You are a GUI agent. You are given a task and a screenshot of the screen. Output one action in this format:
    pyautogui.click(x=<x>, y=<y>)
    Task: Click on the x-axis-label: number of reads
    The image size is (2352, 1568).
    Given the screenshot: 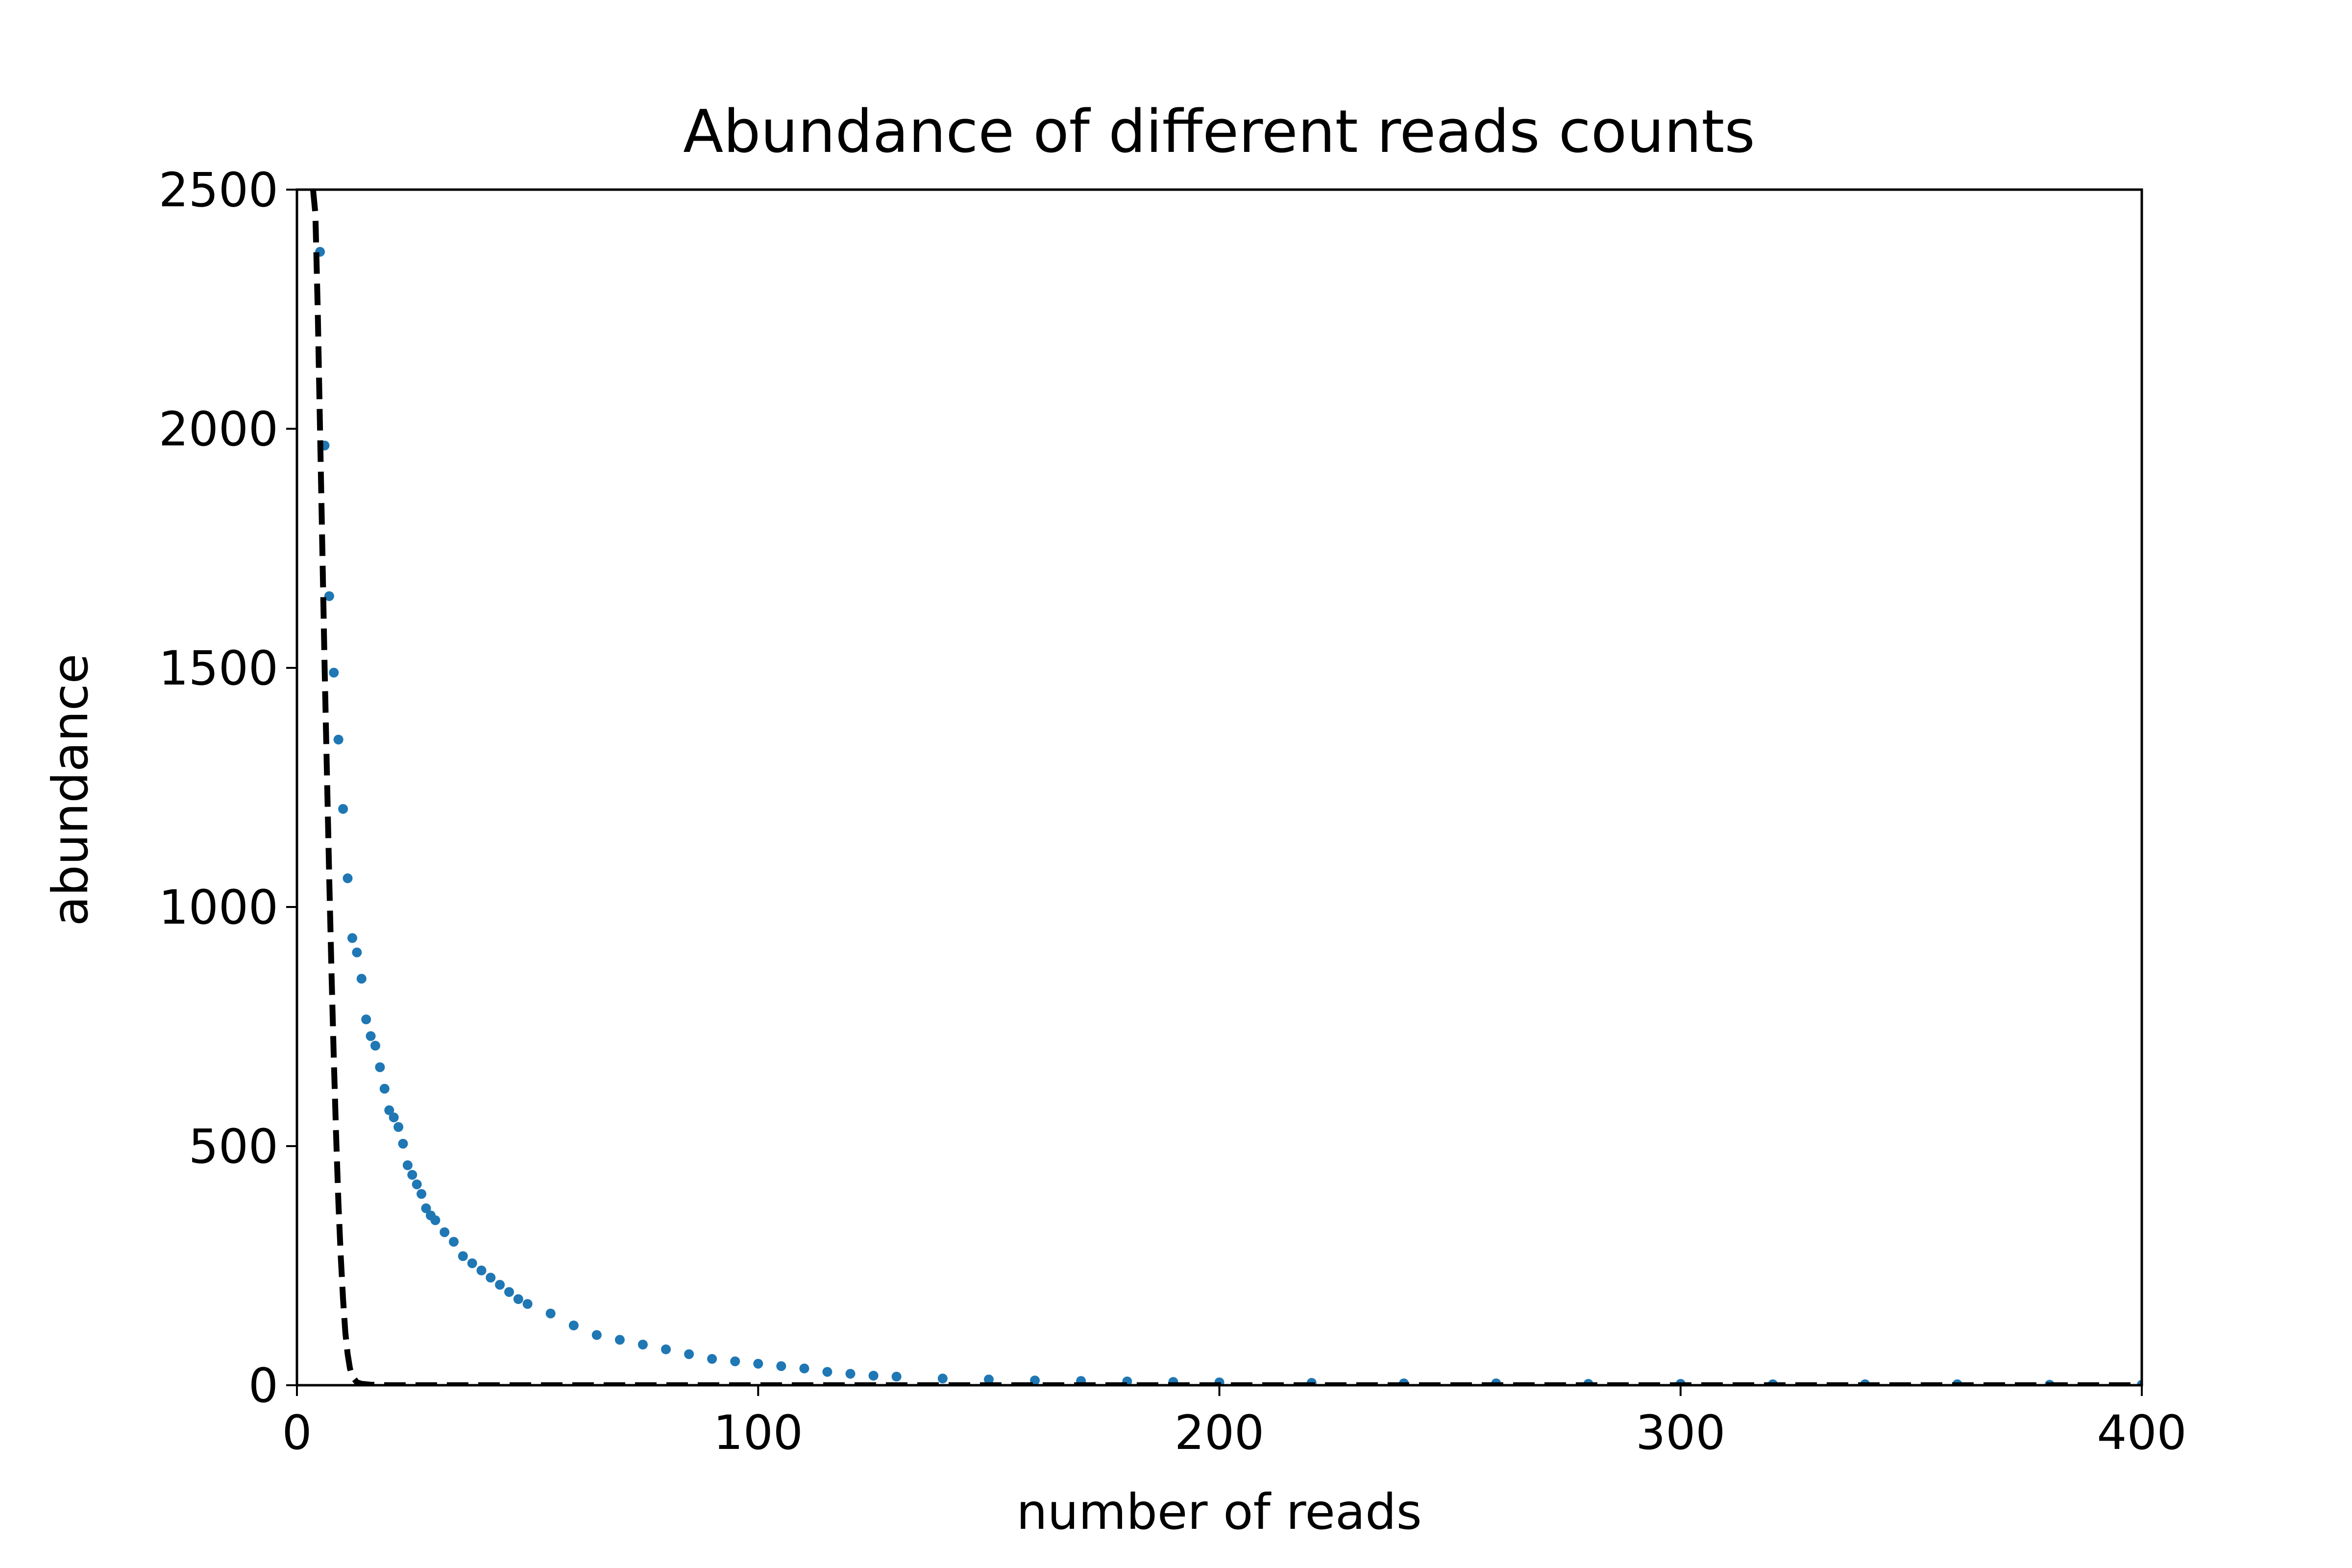 What is the action you would take?
    pyautogui.click(x=1219, y=1512)
    